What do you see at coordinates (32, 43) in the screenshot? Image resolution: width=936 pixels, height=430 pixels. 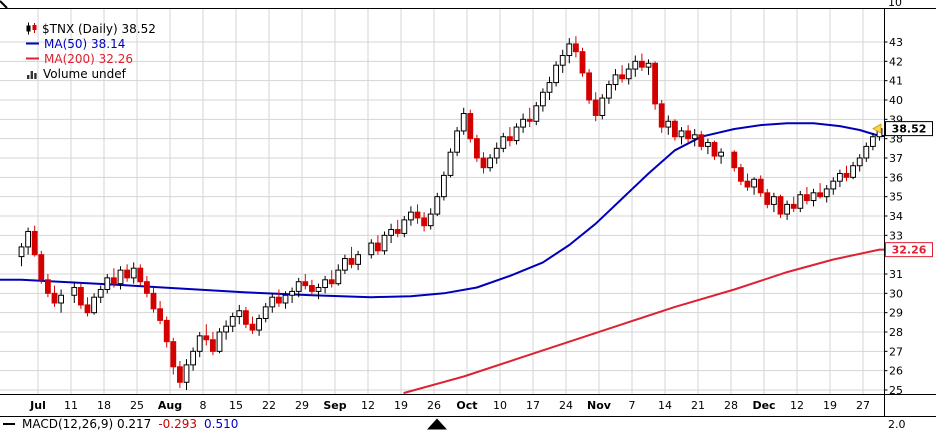 I see `ma50-line-icon` at bounding box center [32, 43].